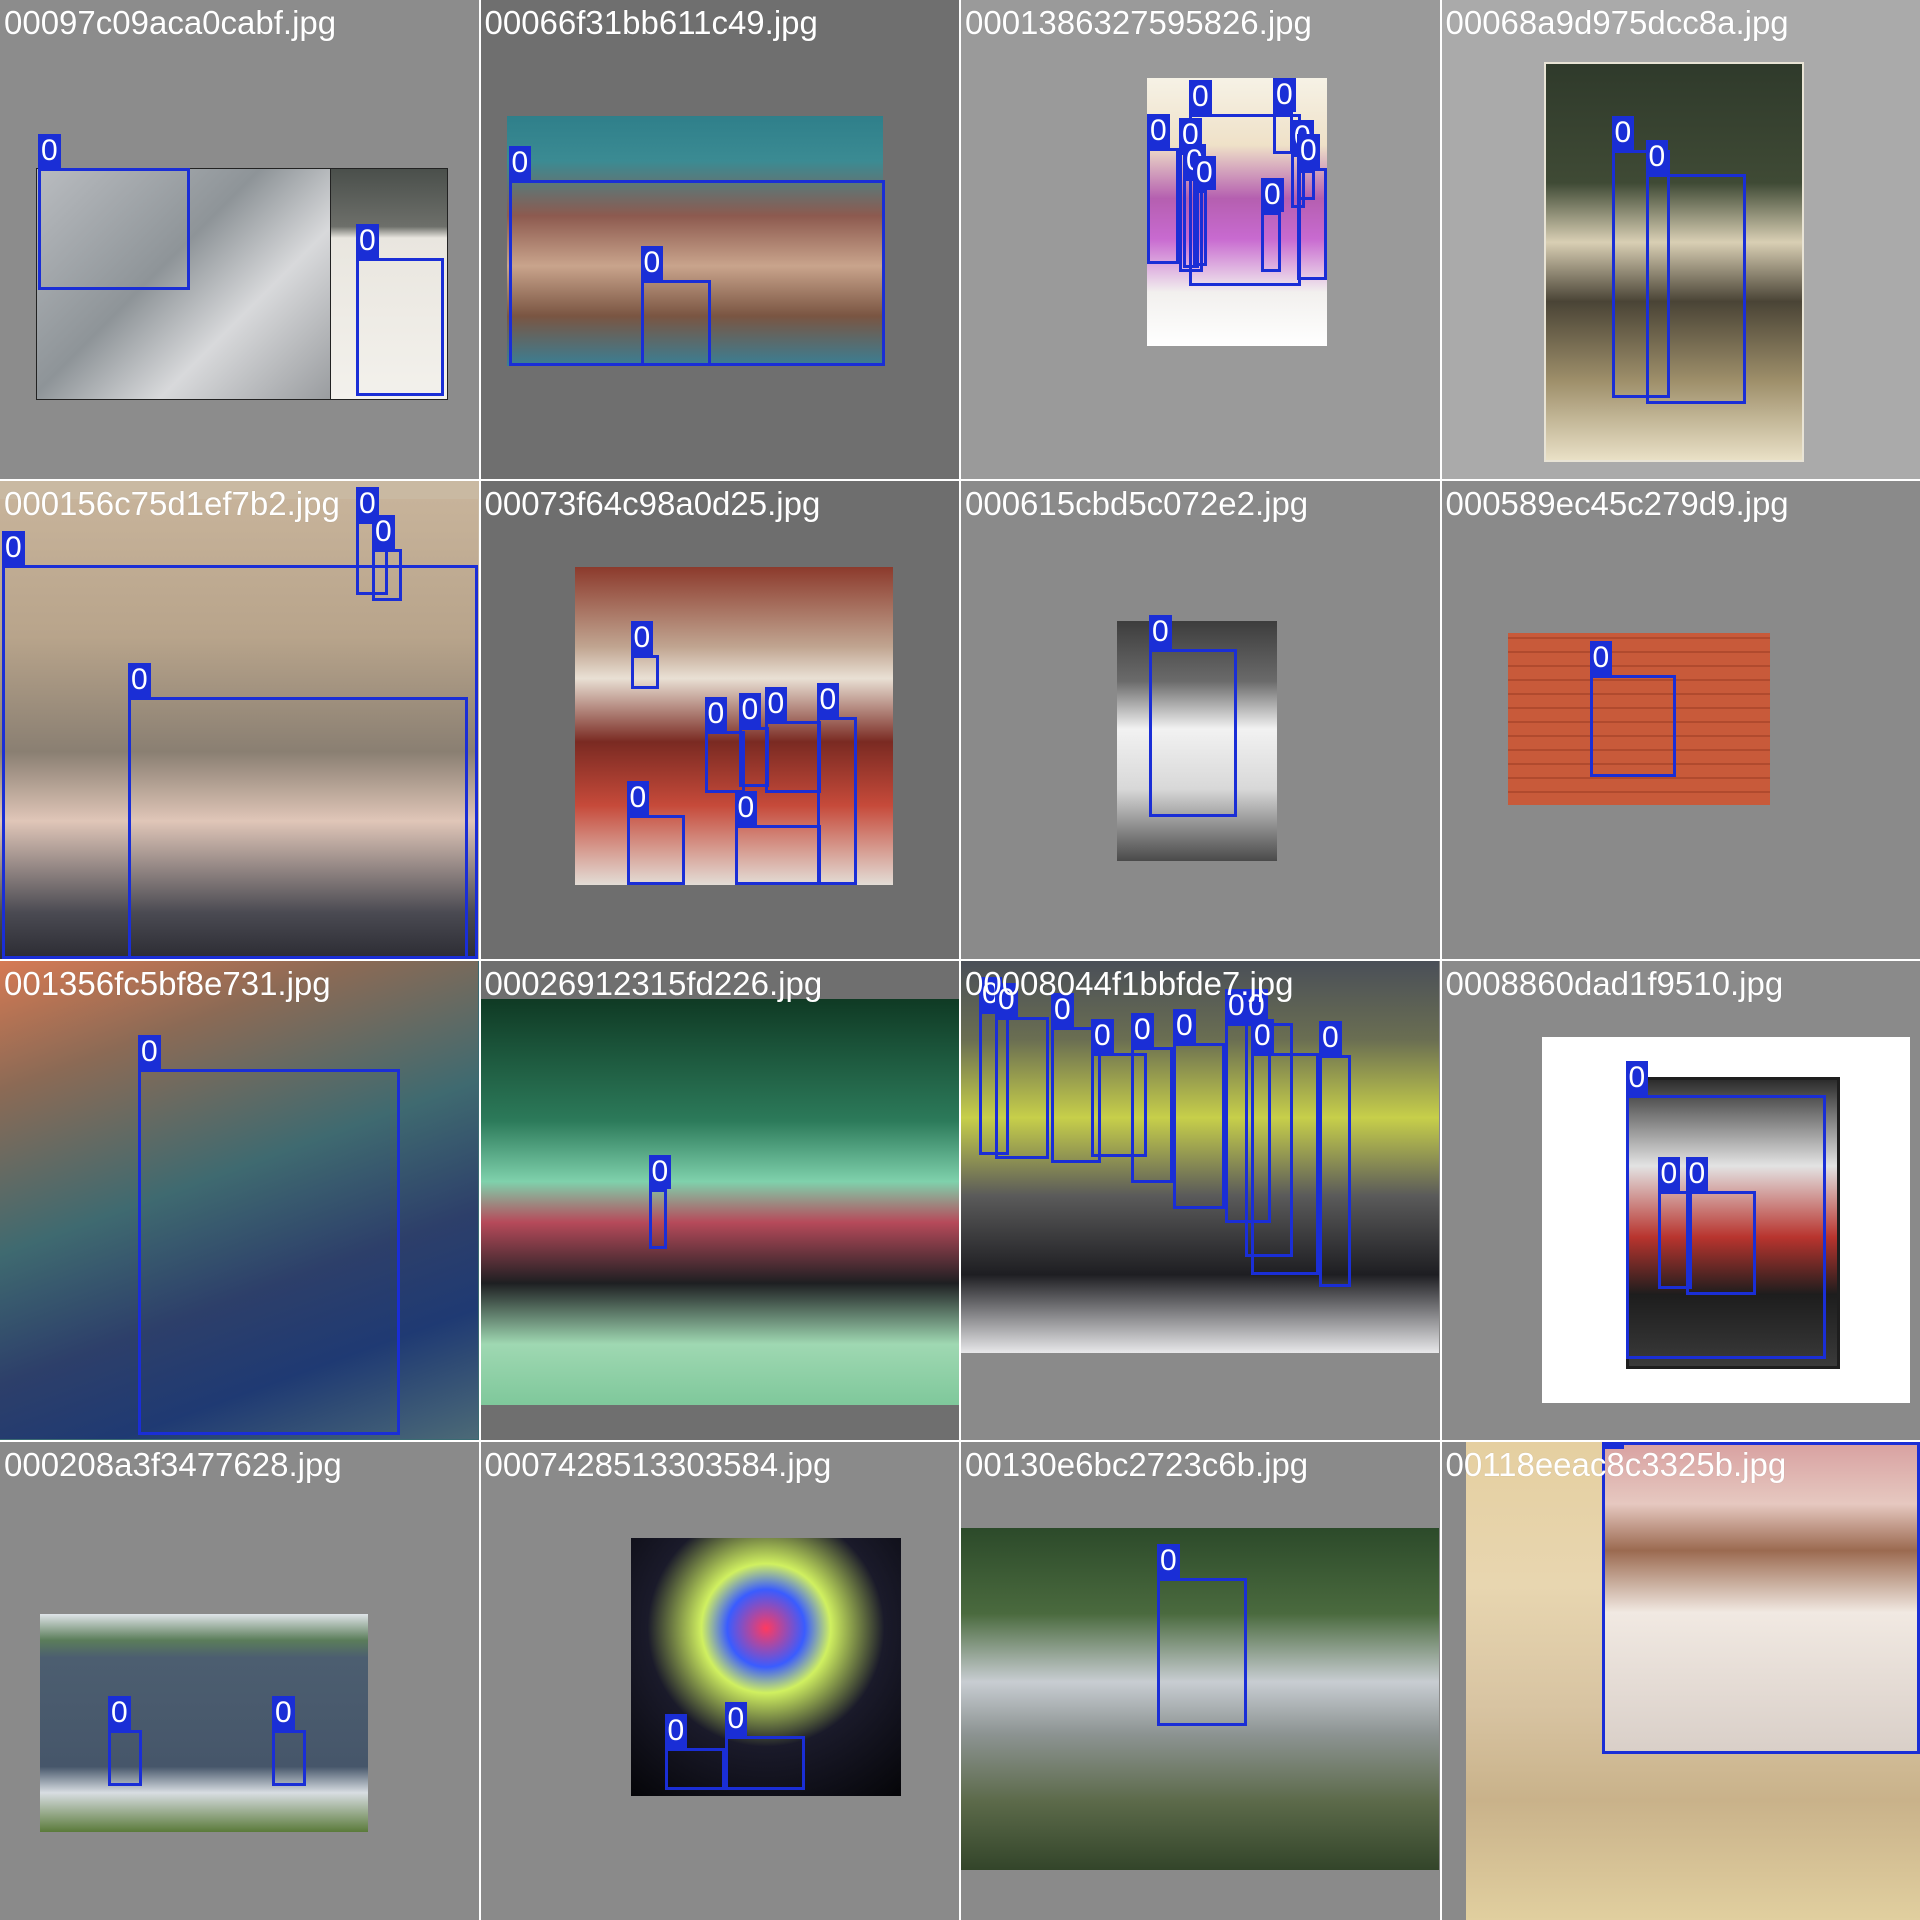  Describe the element at coordinates (1136, 1464) in the screenshot. I see `filename-label: 00130e6bc2723c6b.jpg` at that location.